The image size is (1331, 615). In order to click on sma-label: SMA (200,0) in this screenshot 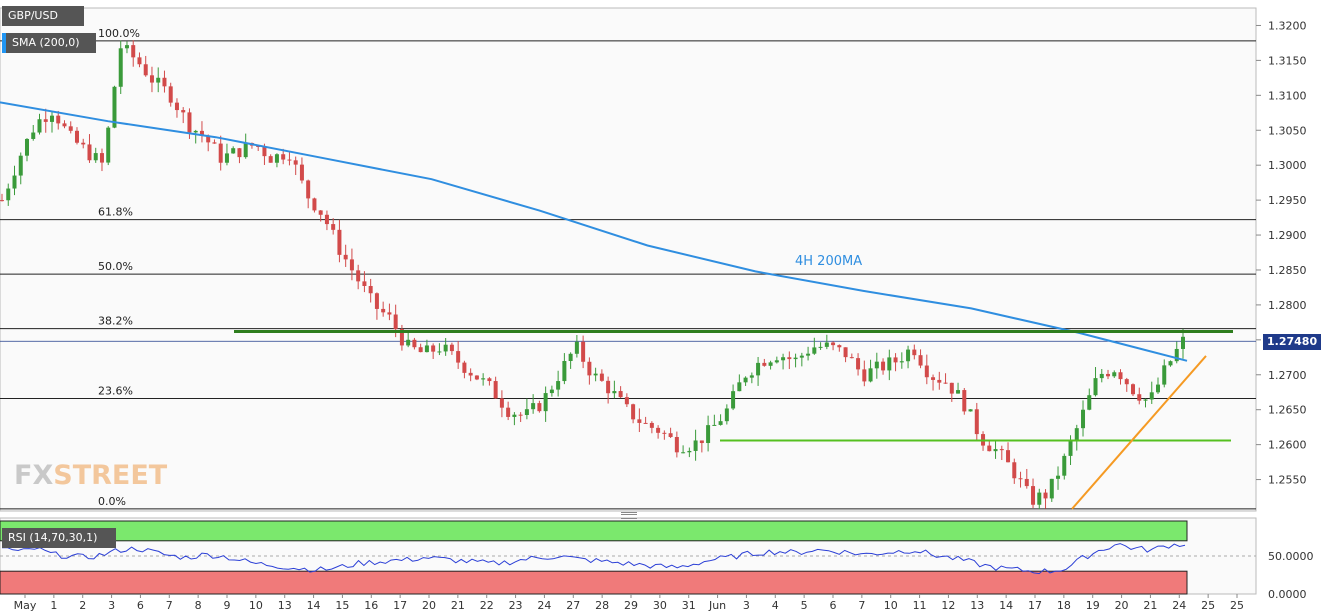, I will do `click(49, 43)`.